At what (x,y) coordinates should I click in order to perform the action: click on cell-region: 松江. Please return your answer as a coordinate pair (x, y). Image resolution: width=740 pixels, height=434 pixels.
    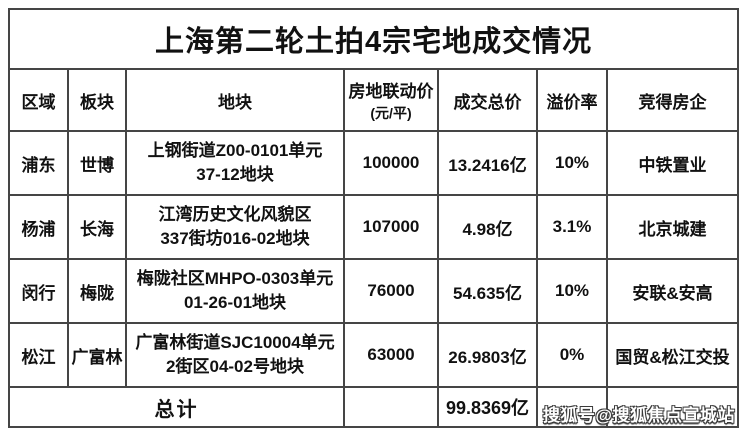
    Looking at the image, I should click on (38, 355).